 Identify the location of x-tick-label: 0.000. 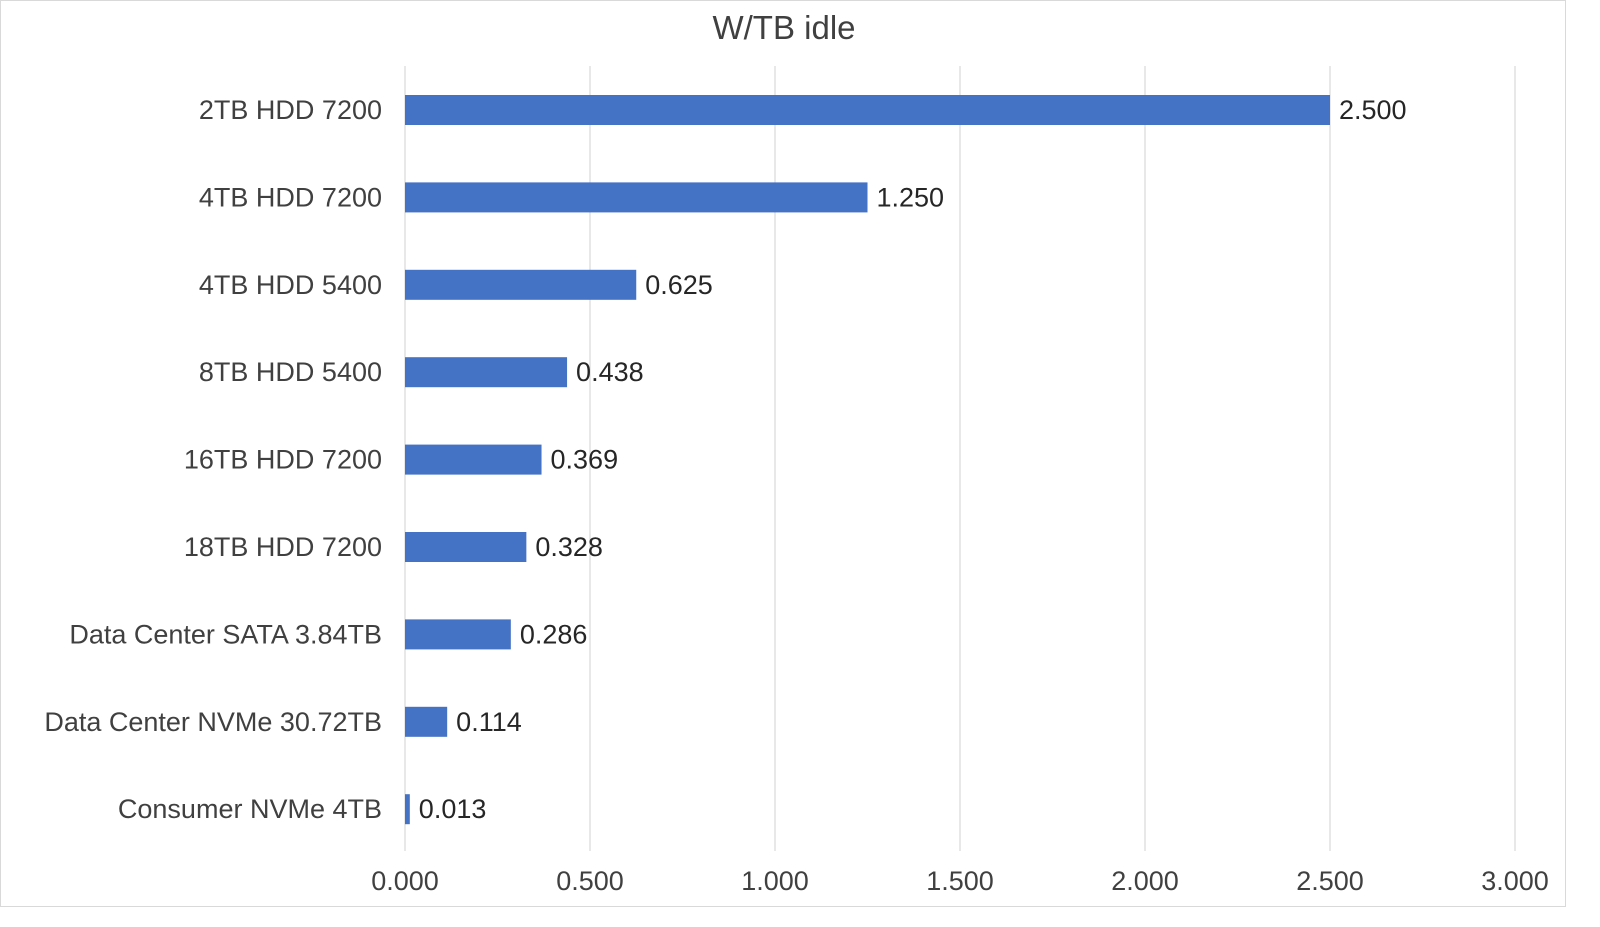
(405, 881).